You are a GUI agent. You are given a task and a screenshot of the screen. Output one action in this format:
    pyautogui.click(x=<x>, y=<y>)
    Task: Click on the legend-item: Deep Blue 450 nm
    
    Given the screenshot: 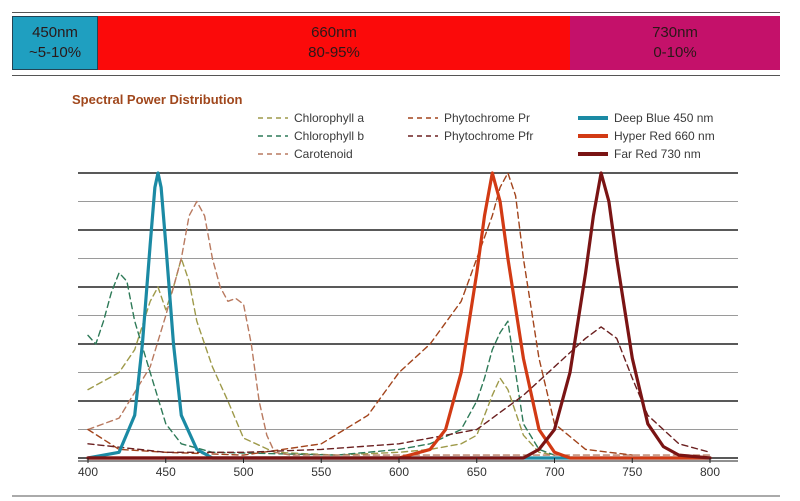 What is the action you would take?
    pyautogui.click(x=645, y=118)
    